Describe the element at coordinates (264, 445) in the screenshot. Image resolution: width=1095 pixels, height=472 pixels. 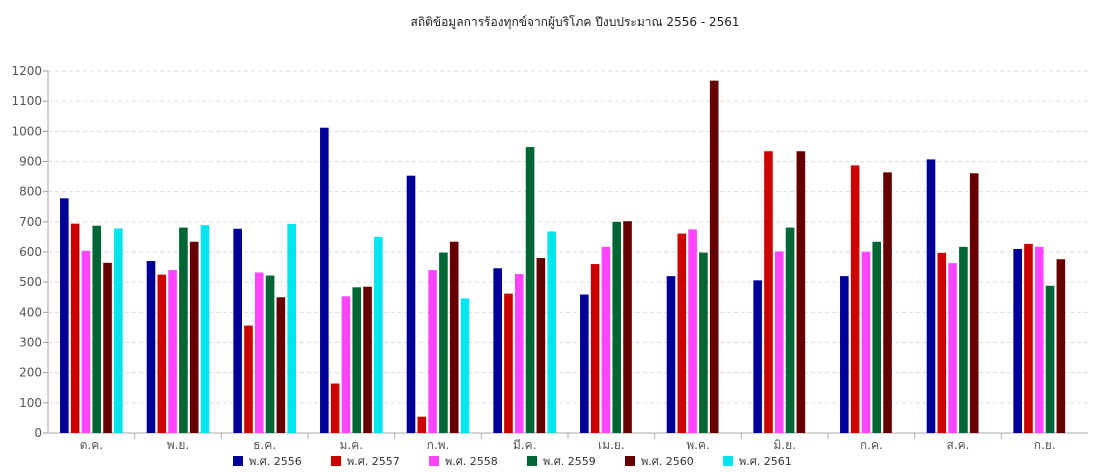
I see `x-tick-label: ธ.ค.` at that location.